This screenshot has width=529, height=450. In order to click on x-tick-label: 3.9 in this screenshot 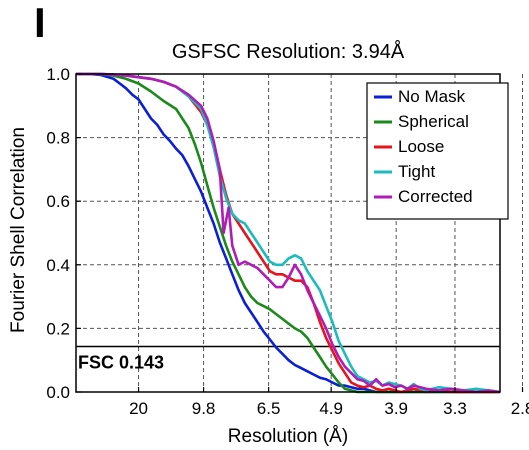, I will do `click(396, 408)`.